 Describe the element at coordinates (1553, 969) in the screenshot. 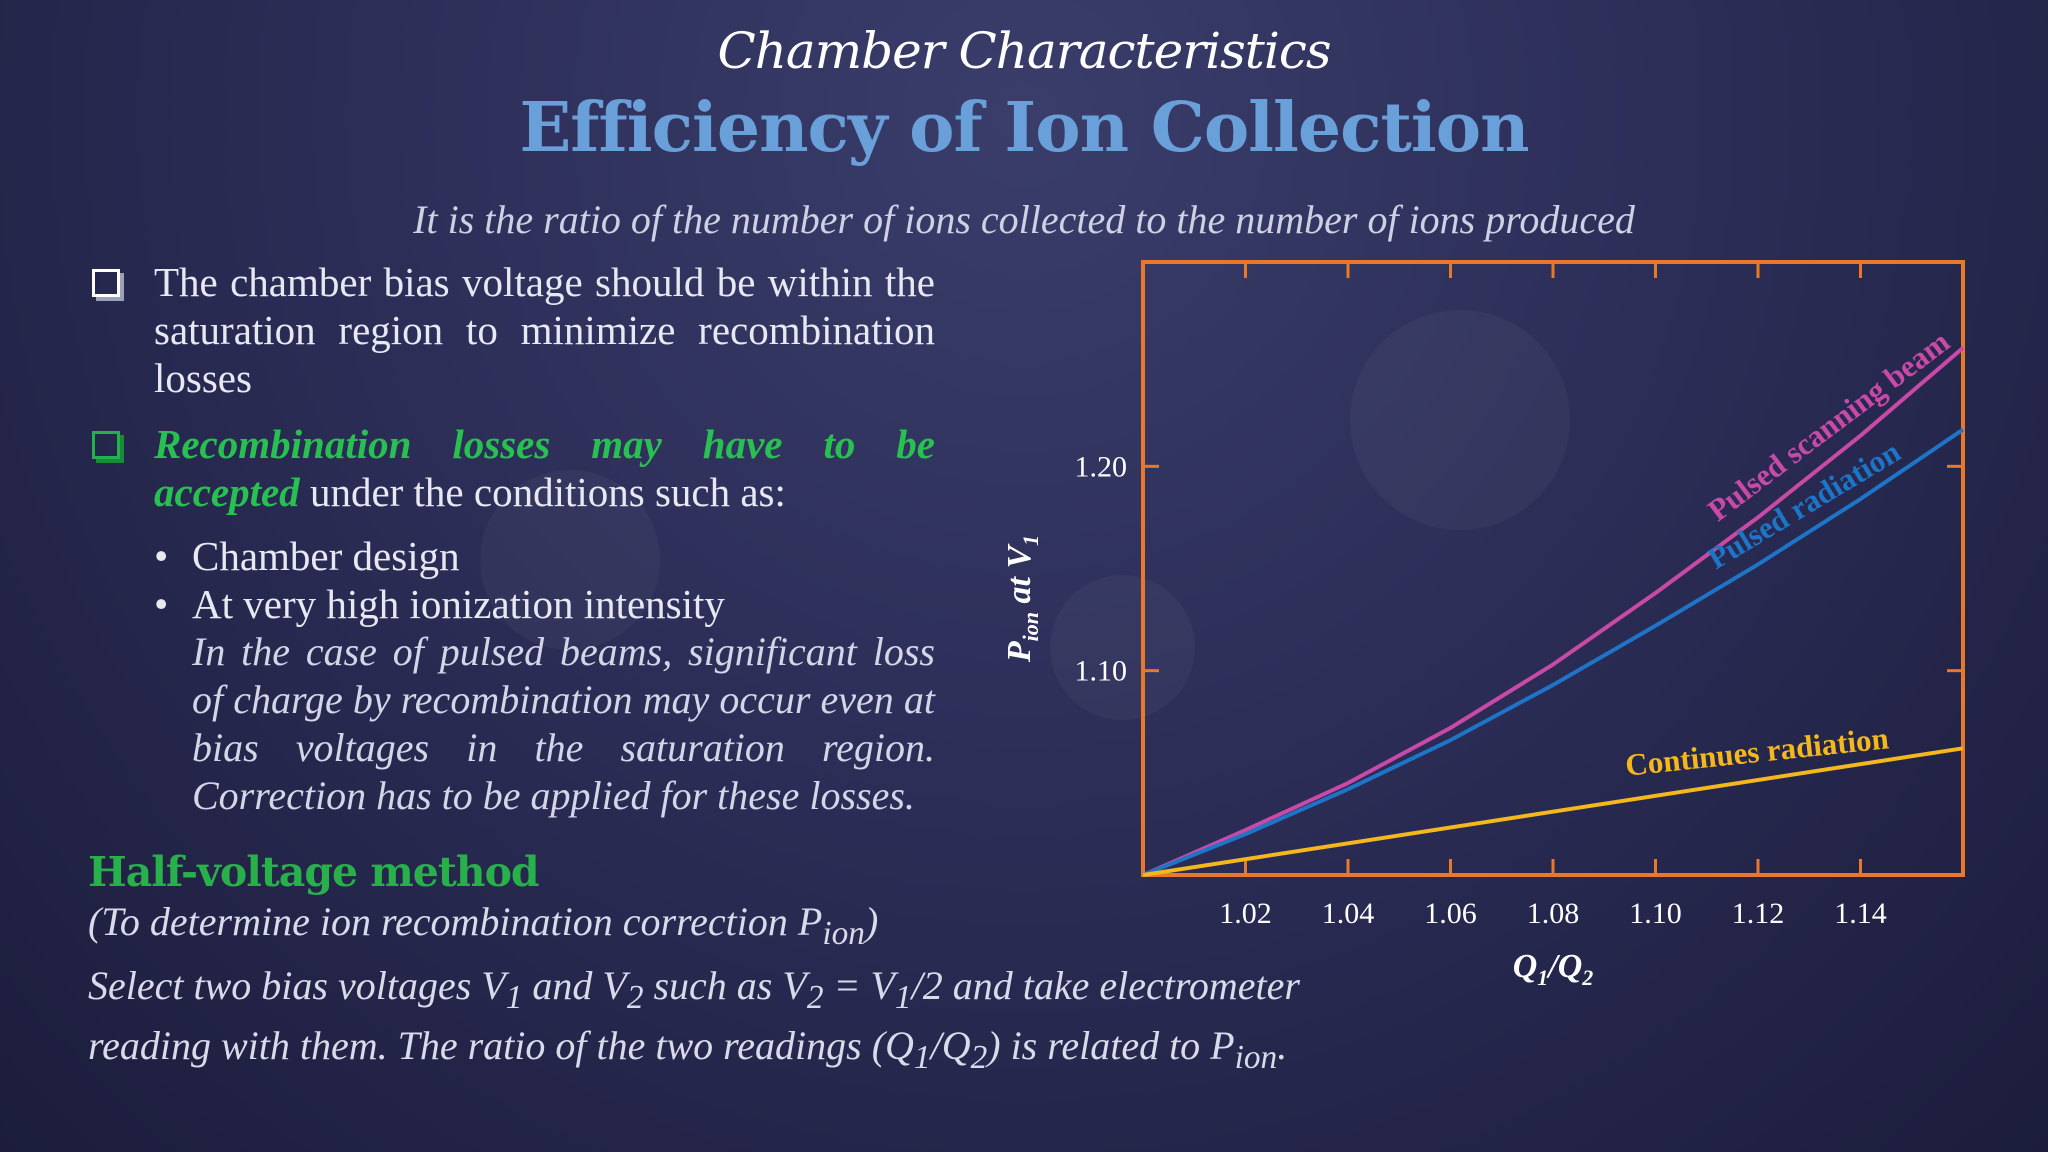

I see `x-axis-label: Q1/Q2` at that location.